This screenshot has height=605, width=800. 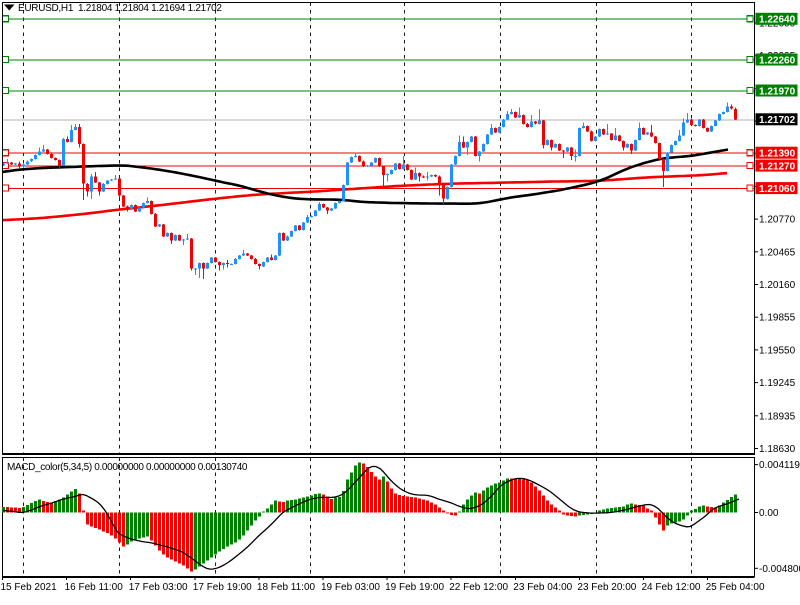 What do you see at coordinates (777, 60) in the screenshot?
I see `svg-text: 1.22260` at bounding box center [777, 60].